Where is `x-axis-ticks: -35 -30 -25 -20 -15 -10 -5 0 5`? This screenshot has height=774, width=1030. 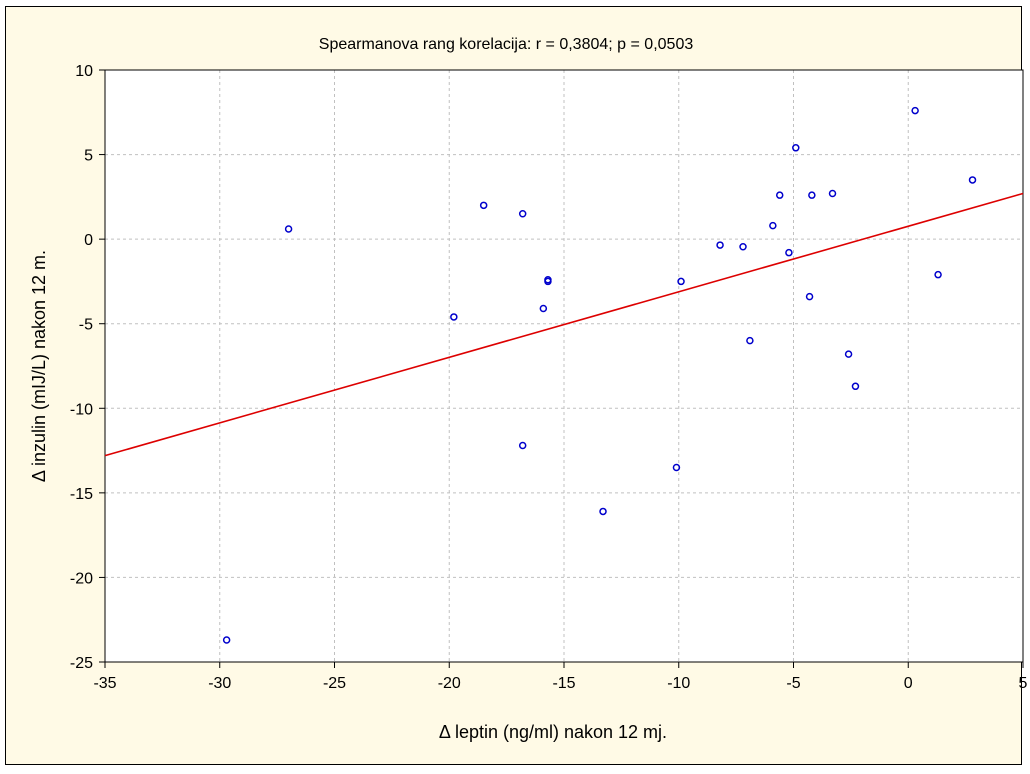
x-axis-ticks: -35 -30 -25 -20 -15 -10 -5 0 5 is located at coordinates (560, 677).